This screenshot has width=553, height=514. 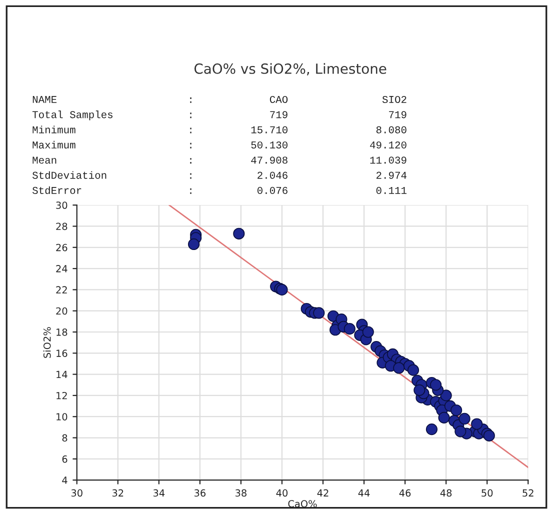 I want to click on x-tick-label: 40, so click(x=282, y=493).